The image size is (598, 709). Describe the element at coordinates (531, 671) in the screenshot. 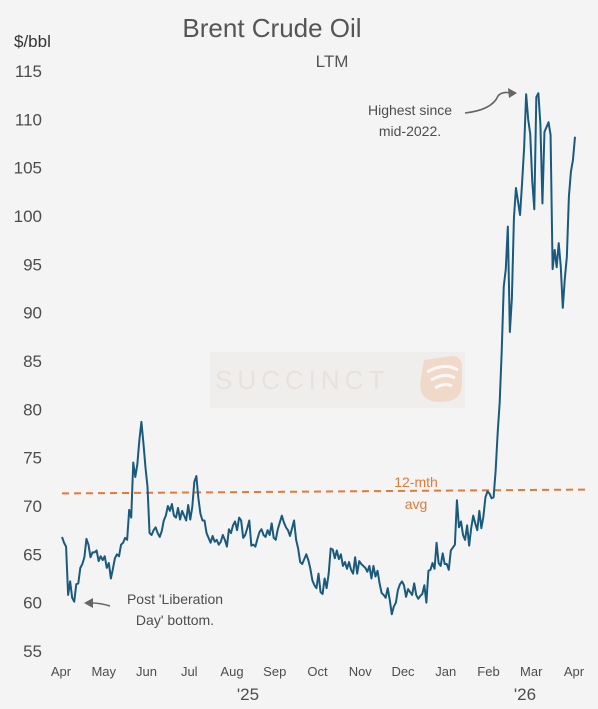

I see `x-tick-label: Mar` at that location.